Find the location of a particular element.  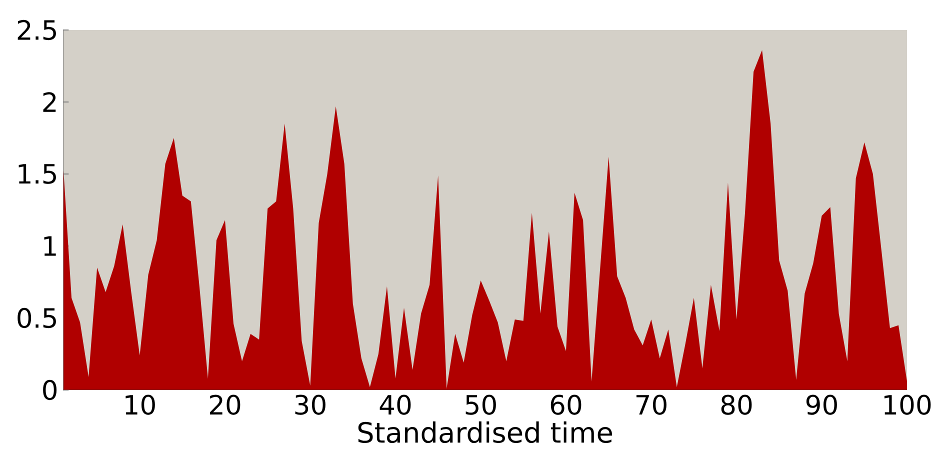

y-tick-label: 1.5 is located at coordinates (37, 174).